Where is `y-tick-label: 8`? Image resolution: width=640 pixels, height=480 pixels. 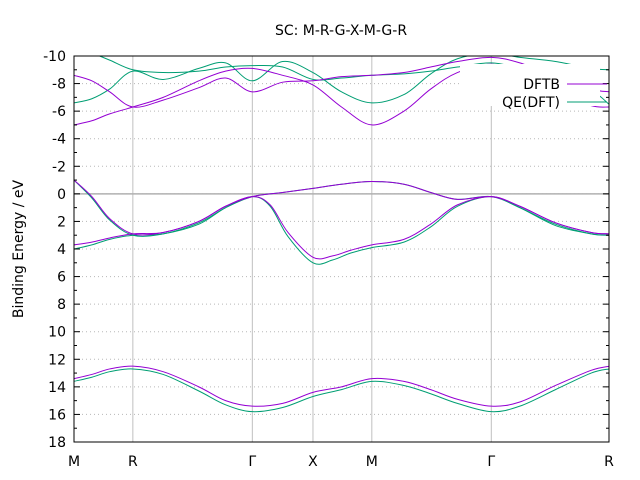
y-tick-label: 8 is located at coordinates (61, 305).